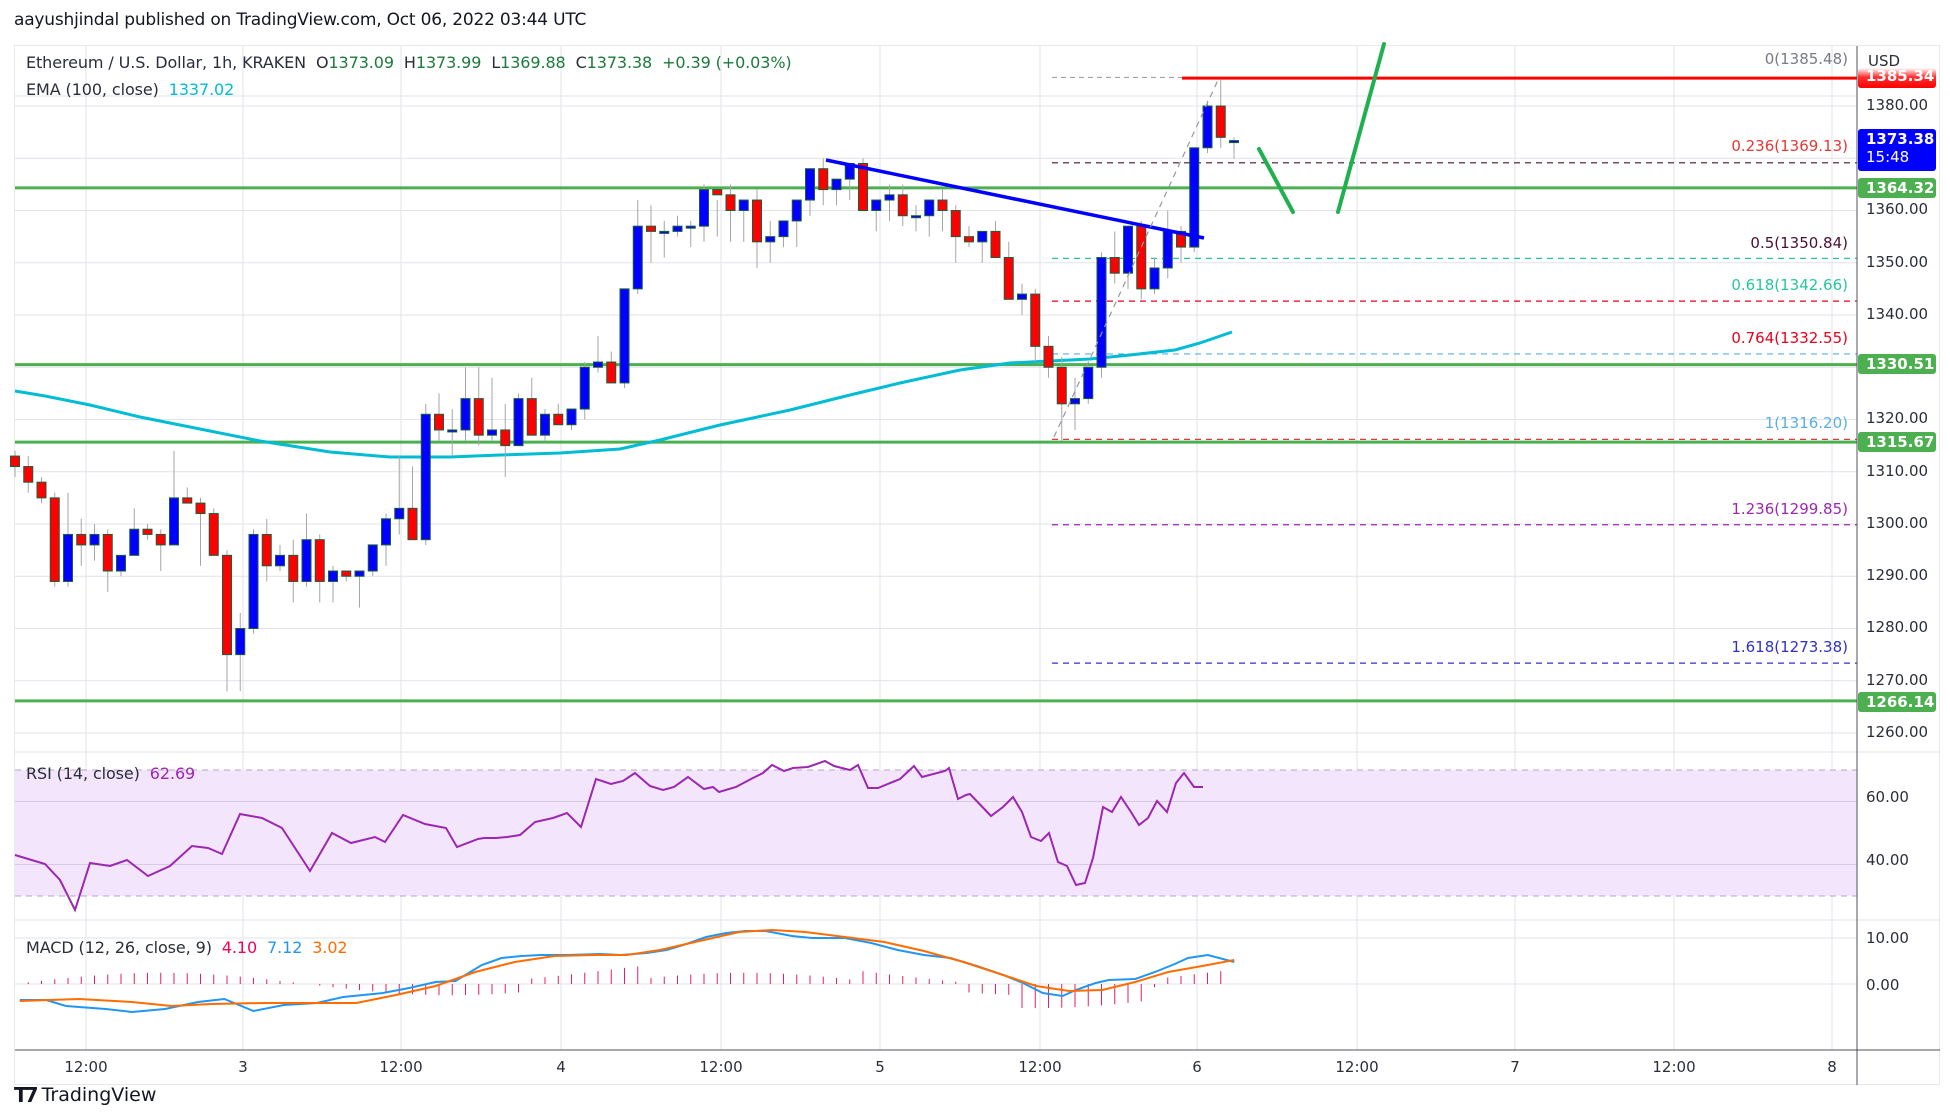 This screenshot has height=1115, width=1950. What do you see at coordinates (361, 62) in the screenshot?
I see `open-value: 1373.09` at bounding box center [361, 62].